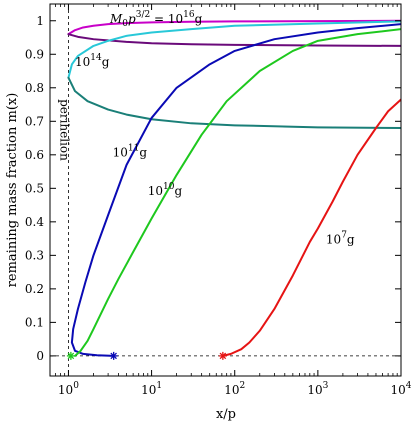 The width and height of the screenshot is (413, 425). Describe the element at coordinates (40, 21) in the screenshot. I see `y-tick-label: 1` at that location.